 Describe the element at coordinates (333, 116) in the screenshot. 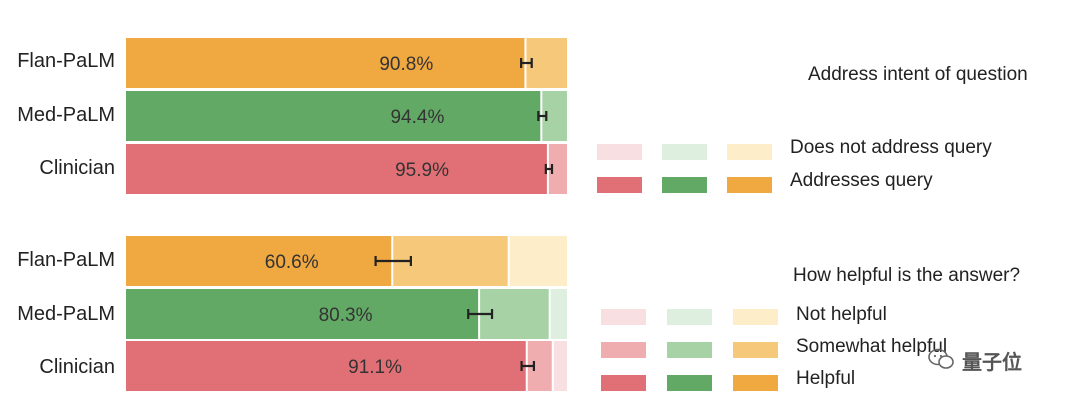

I see `bar-0-med-palm-addresses-query` at that location.